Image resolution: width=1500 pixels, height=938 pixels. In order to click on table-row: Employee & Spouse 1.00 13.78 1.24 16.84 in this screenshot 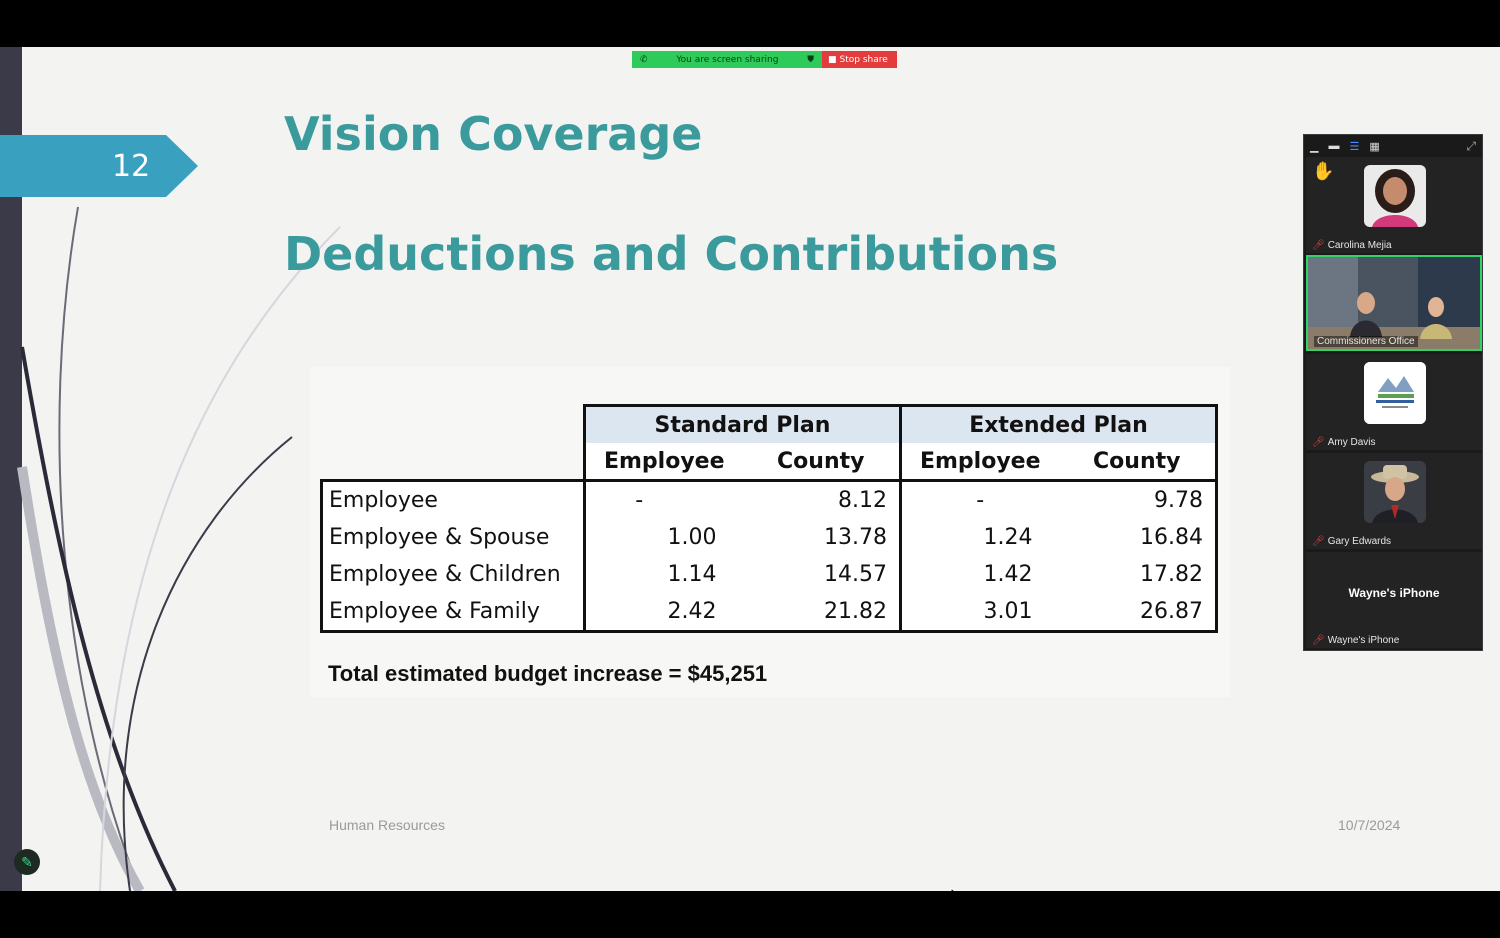, I will do `click(769, 537)`.